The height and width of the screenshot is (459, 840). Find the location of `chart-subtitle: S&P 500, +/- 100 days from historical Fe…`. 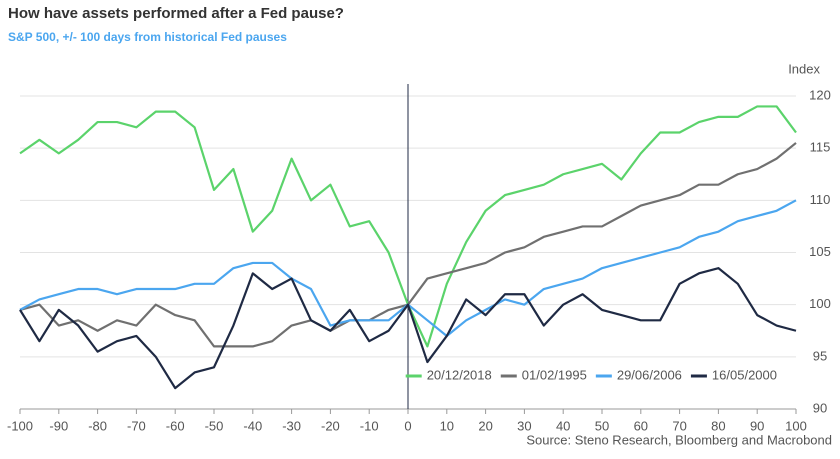

chart-subtitle: S&P 500, +/- 100 days from historical Fe… is located at coordinates (147, 37).